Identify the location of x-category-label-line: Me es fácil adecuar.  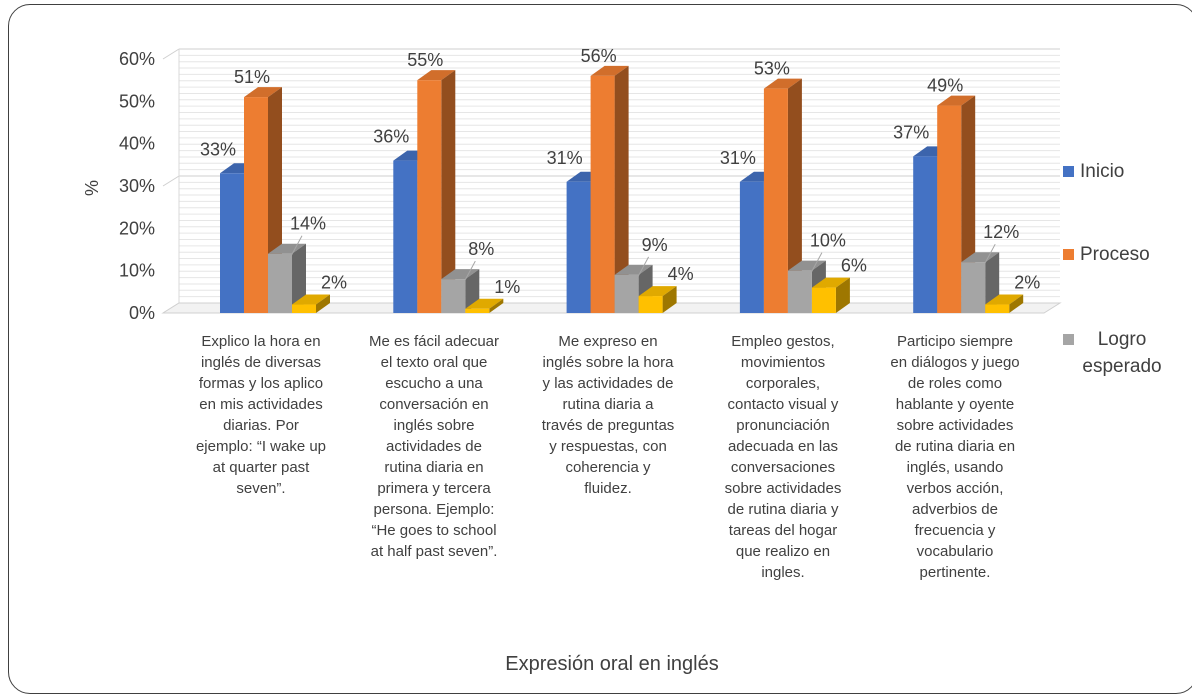
(434, 341).